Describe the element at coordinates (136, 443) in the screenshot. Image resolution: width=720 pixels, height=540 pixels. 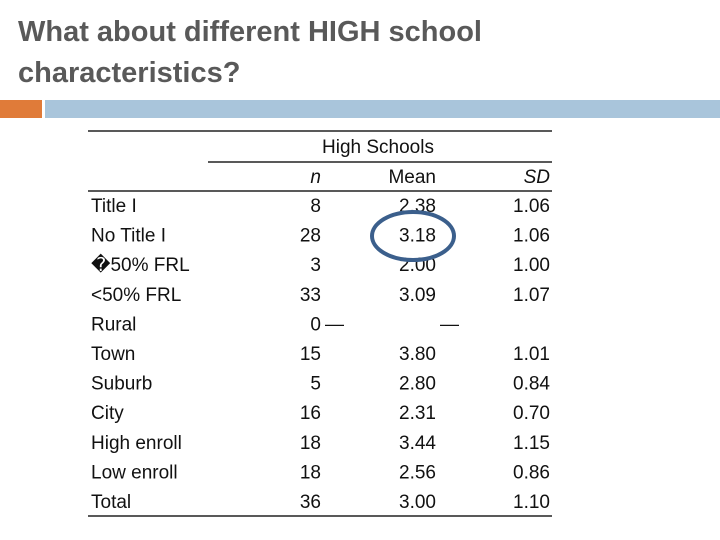
I see `row-label: High enroll` at that location.